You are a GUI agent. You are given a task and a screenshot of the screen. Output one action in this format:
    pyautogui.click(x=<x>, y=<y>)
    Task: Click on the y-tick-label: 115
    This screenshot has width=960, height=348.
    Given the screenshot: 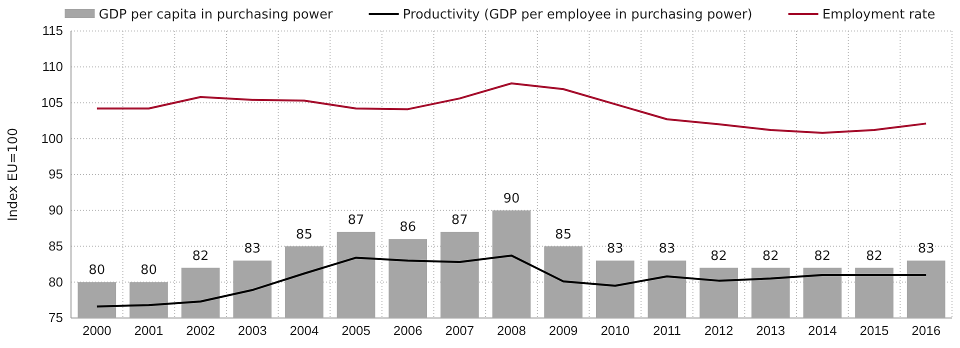 What is the action you would take?
    pyautogui.click(x=52, y=30)
    